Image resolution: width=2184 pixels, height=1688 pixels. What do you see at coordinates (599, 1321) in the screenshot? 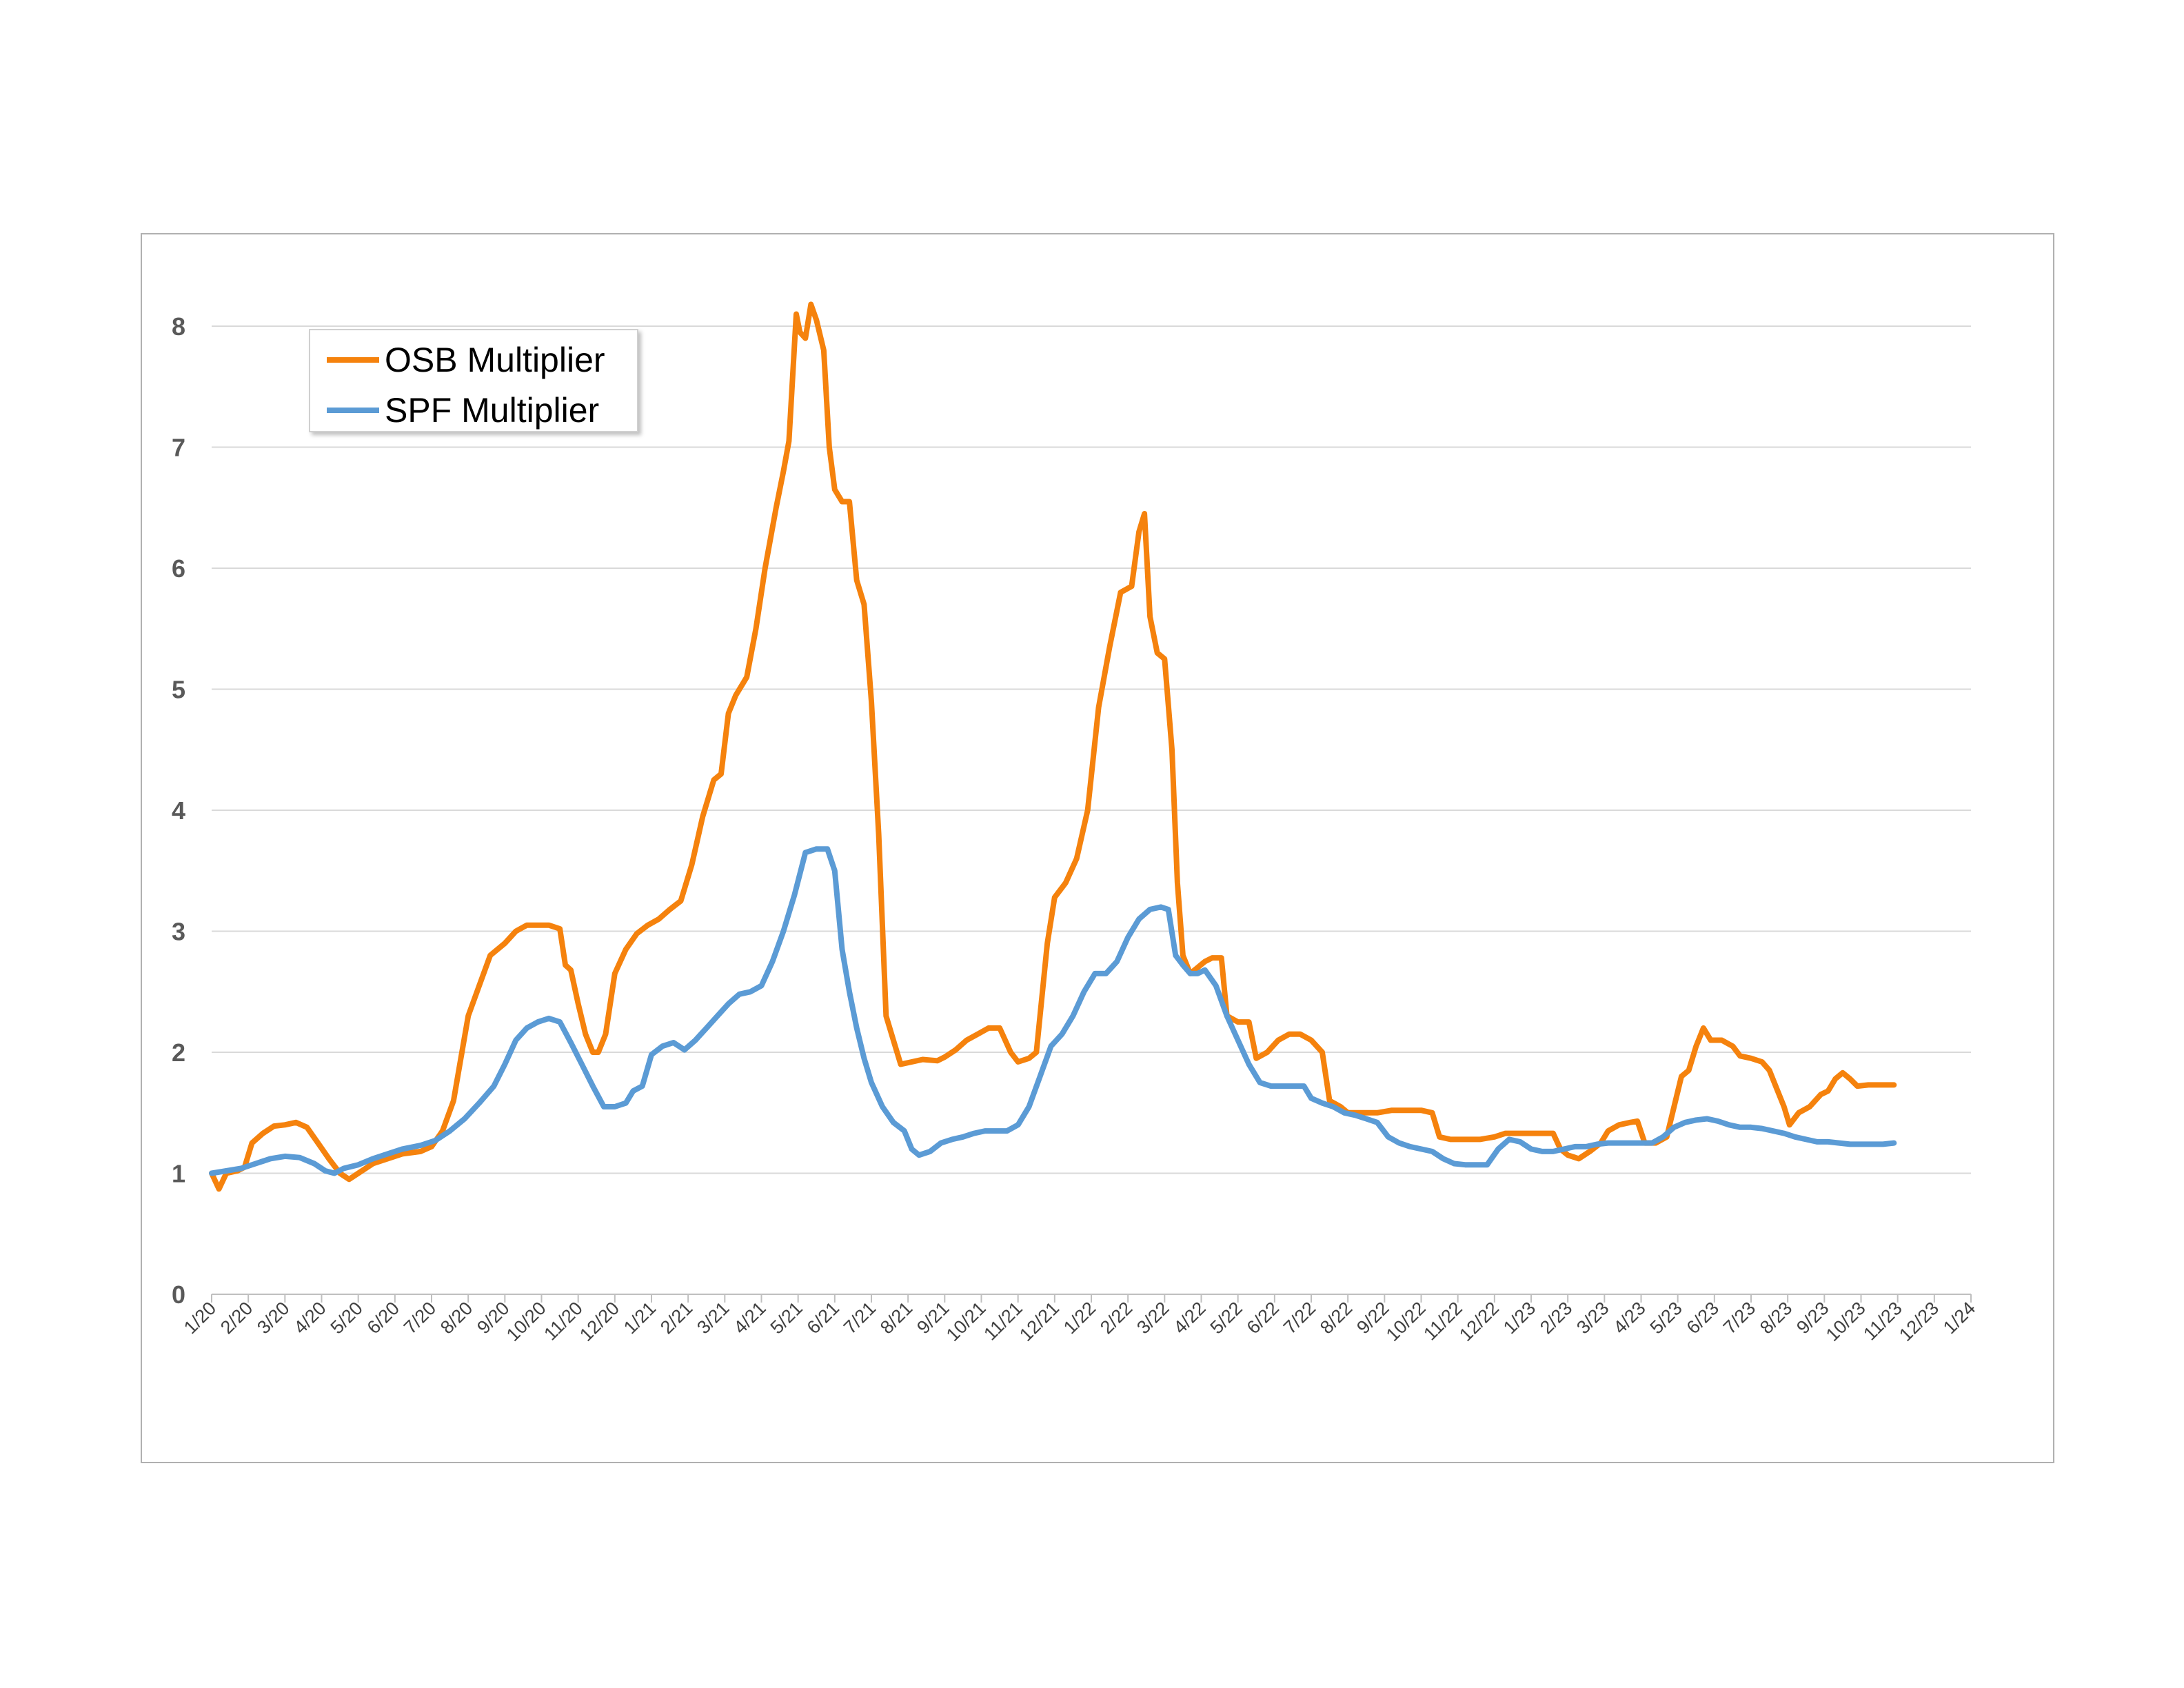
I see `x-tick-label: 12/20` at bounding box center [599, 1321].